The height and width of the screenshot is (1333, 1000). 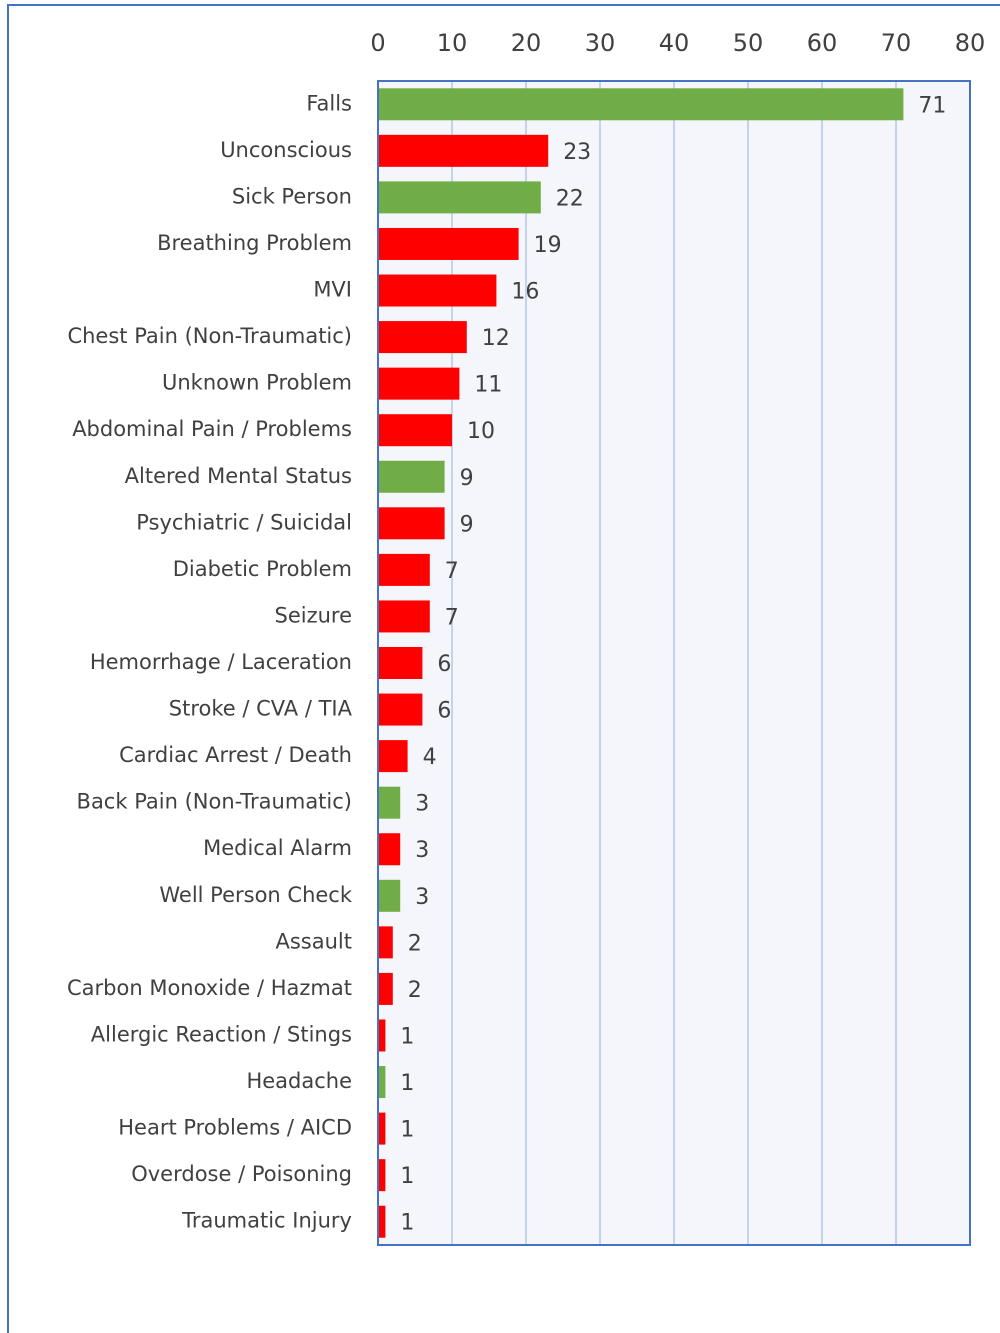 I want to click on y-tick-label: Breathing Problem, so click(x=254, y=243).